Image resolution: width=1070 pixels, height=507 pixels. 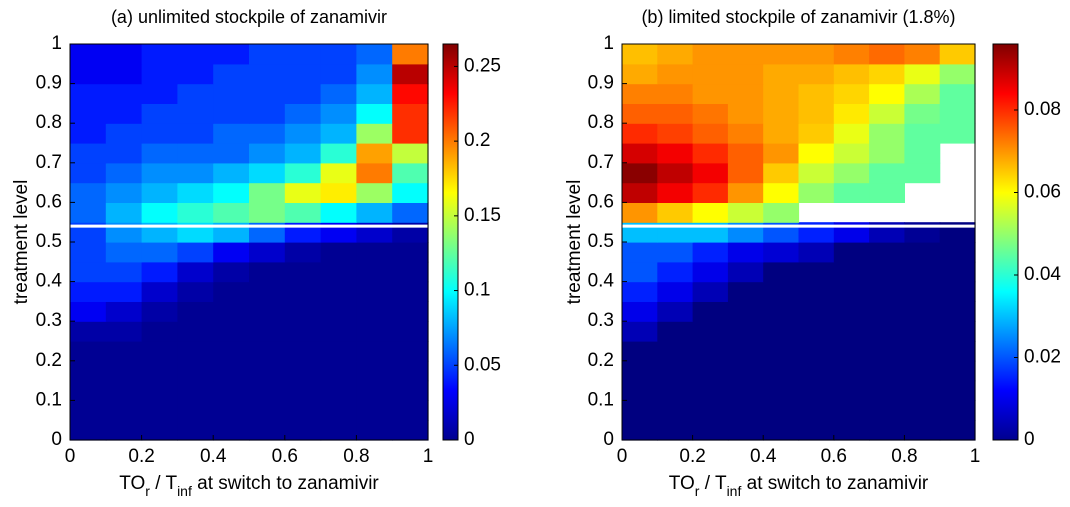 I want to click on y-tick-label: 0.8, so click(x=49, y=122).